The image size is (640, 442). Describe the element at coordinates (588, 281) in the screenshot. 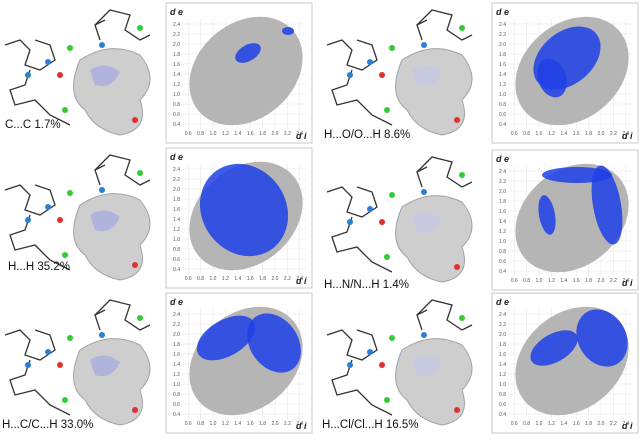

I see `x-tick-label: 1.8` at that location.